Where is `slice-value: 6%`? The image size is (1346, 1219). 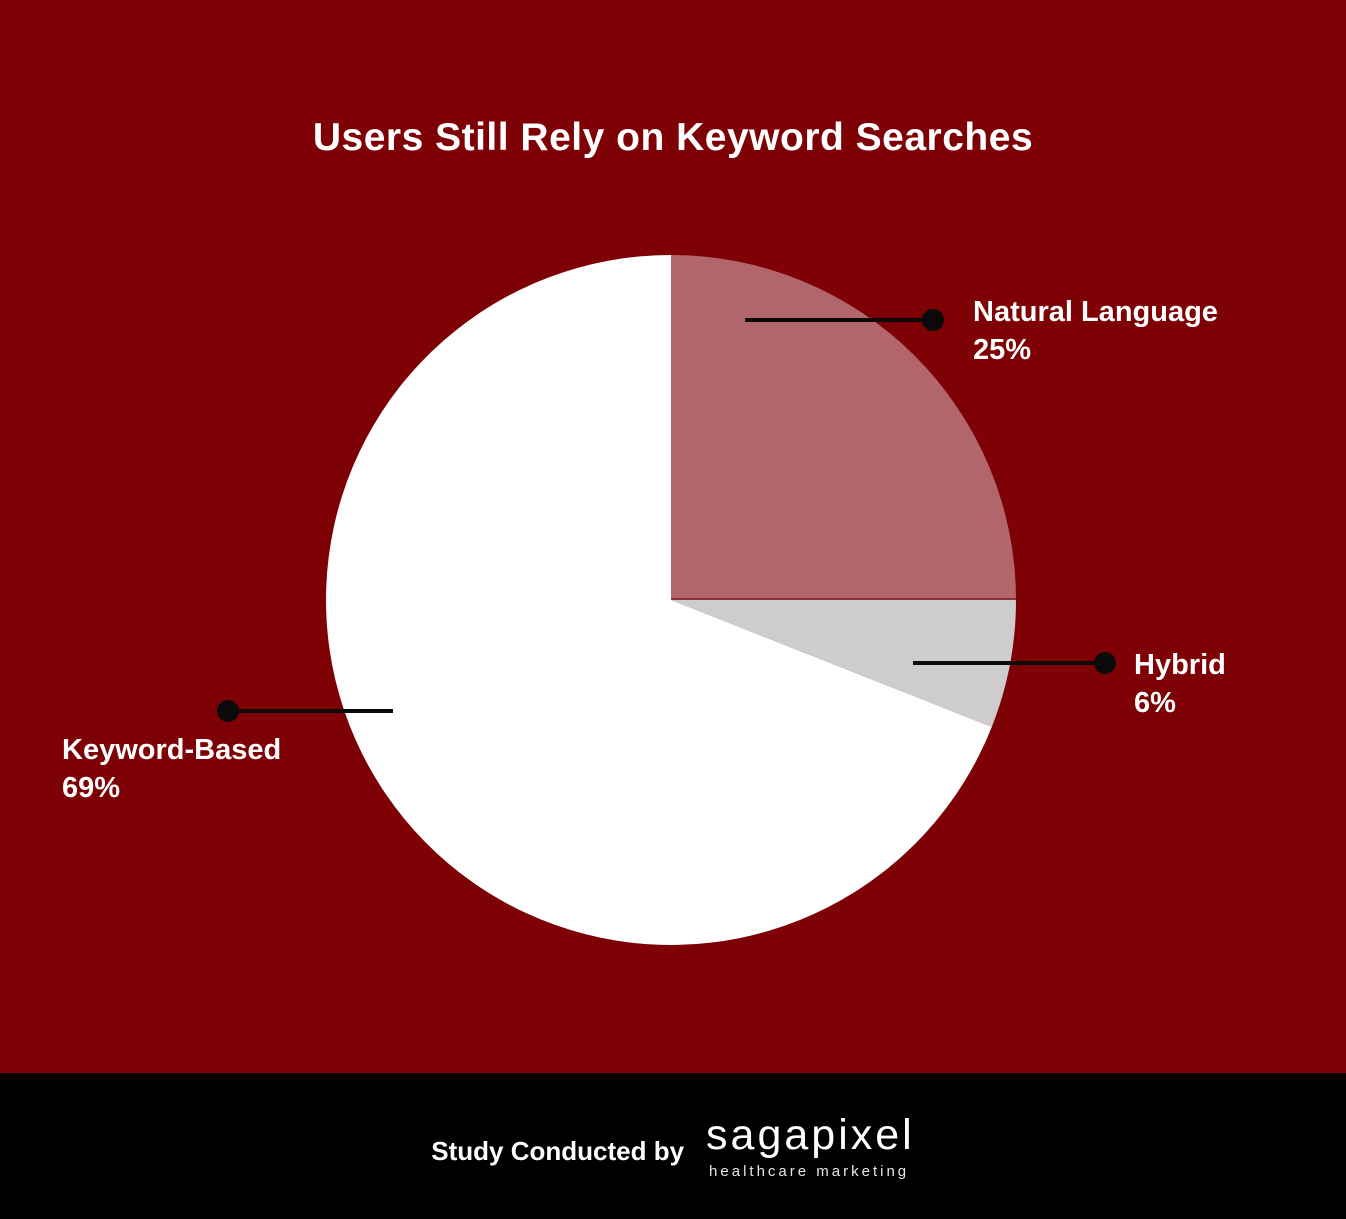
slice-value: 6% is located at coordinates (1155, 703).